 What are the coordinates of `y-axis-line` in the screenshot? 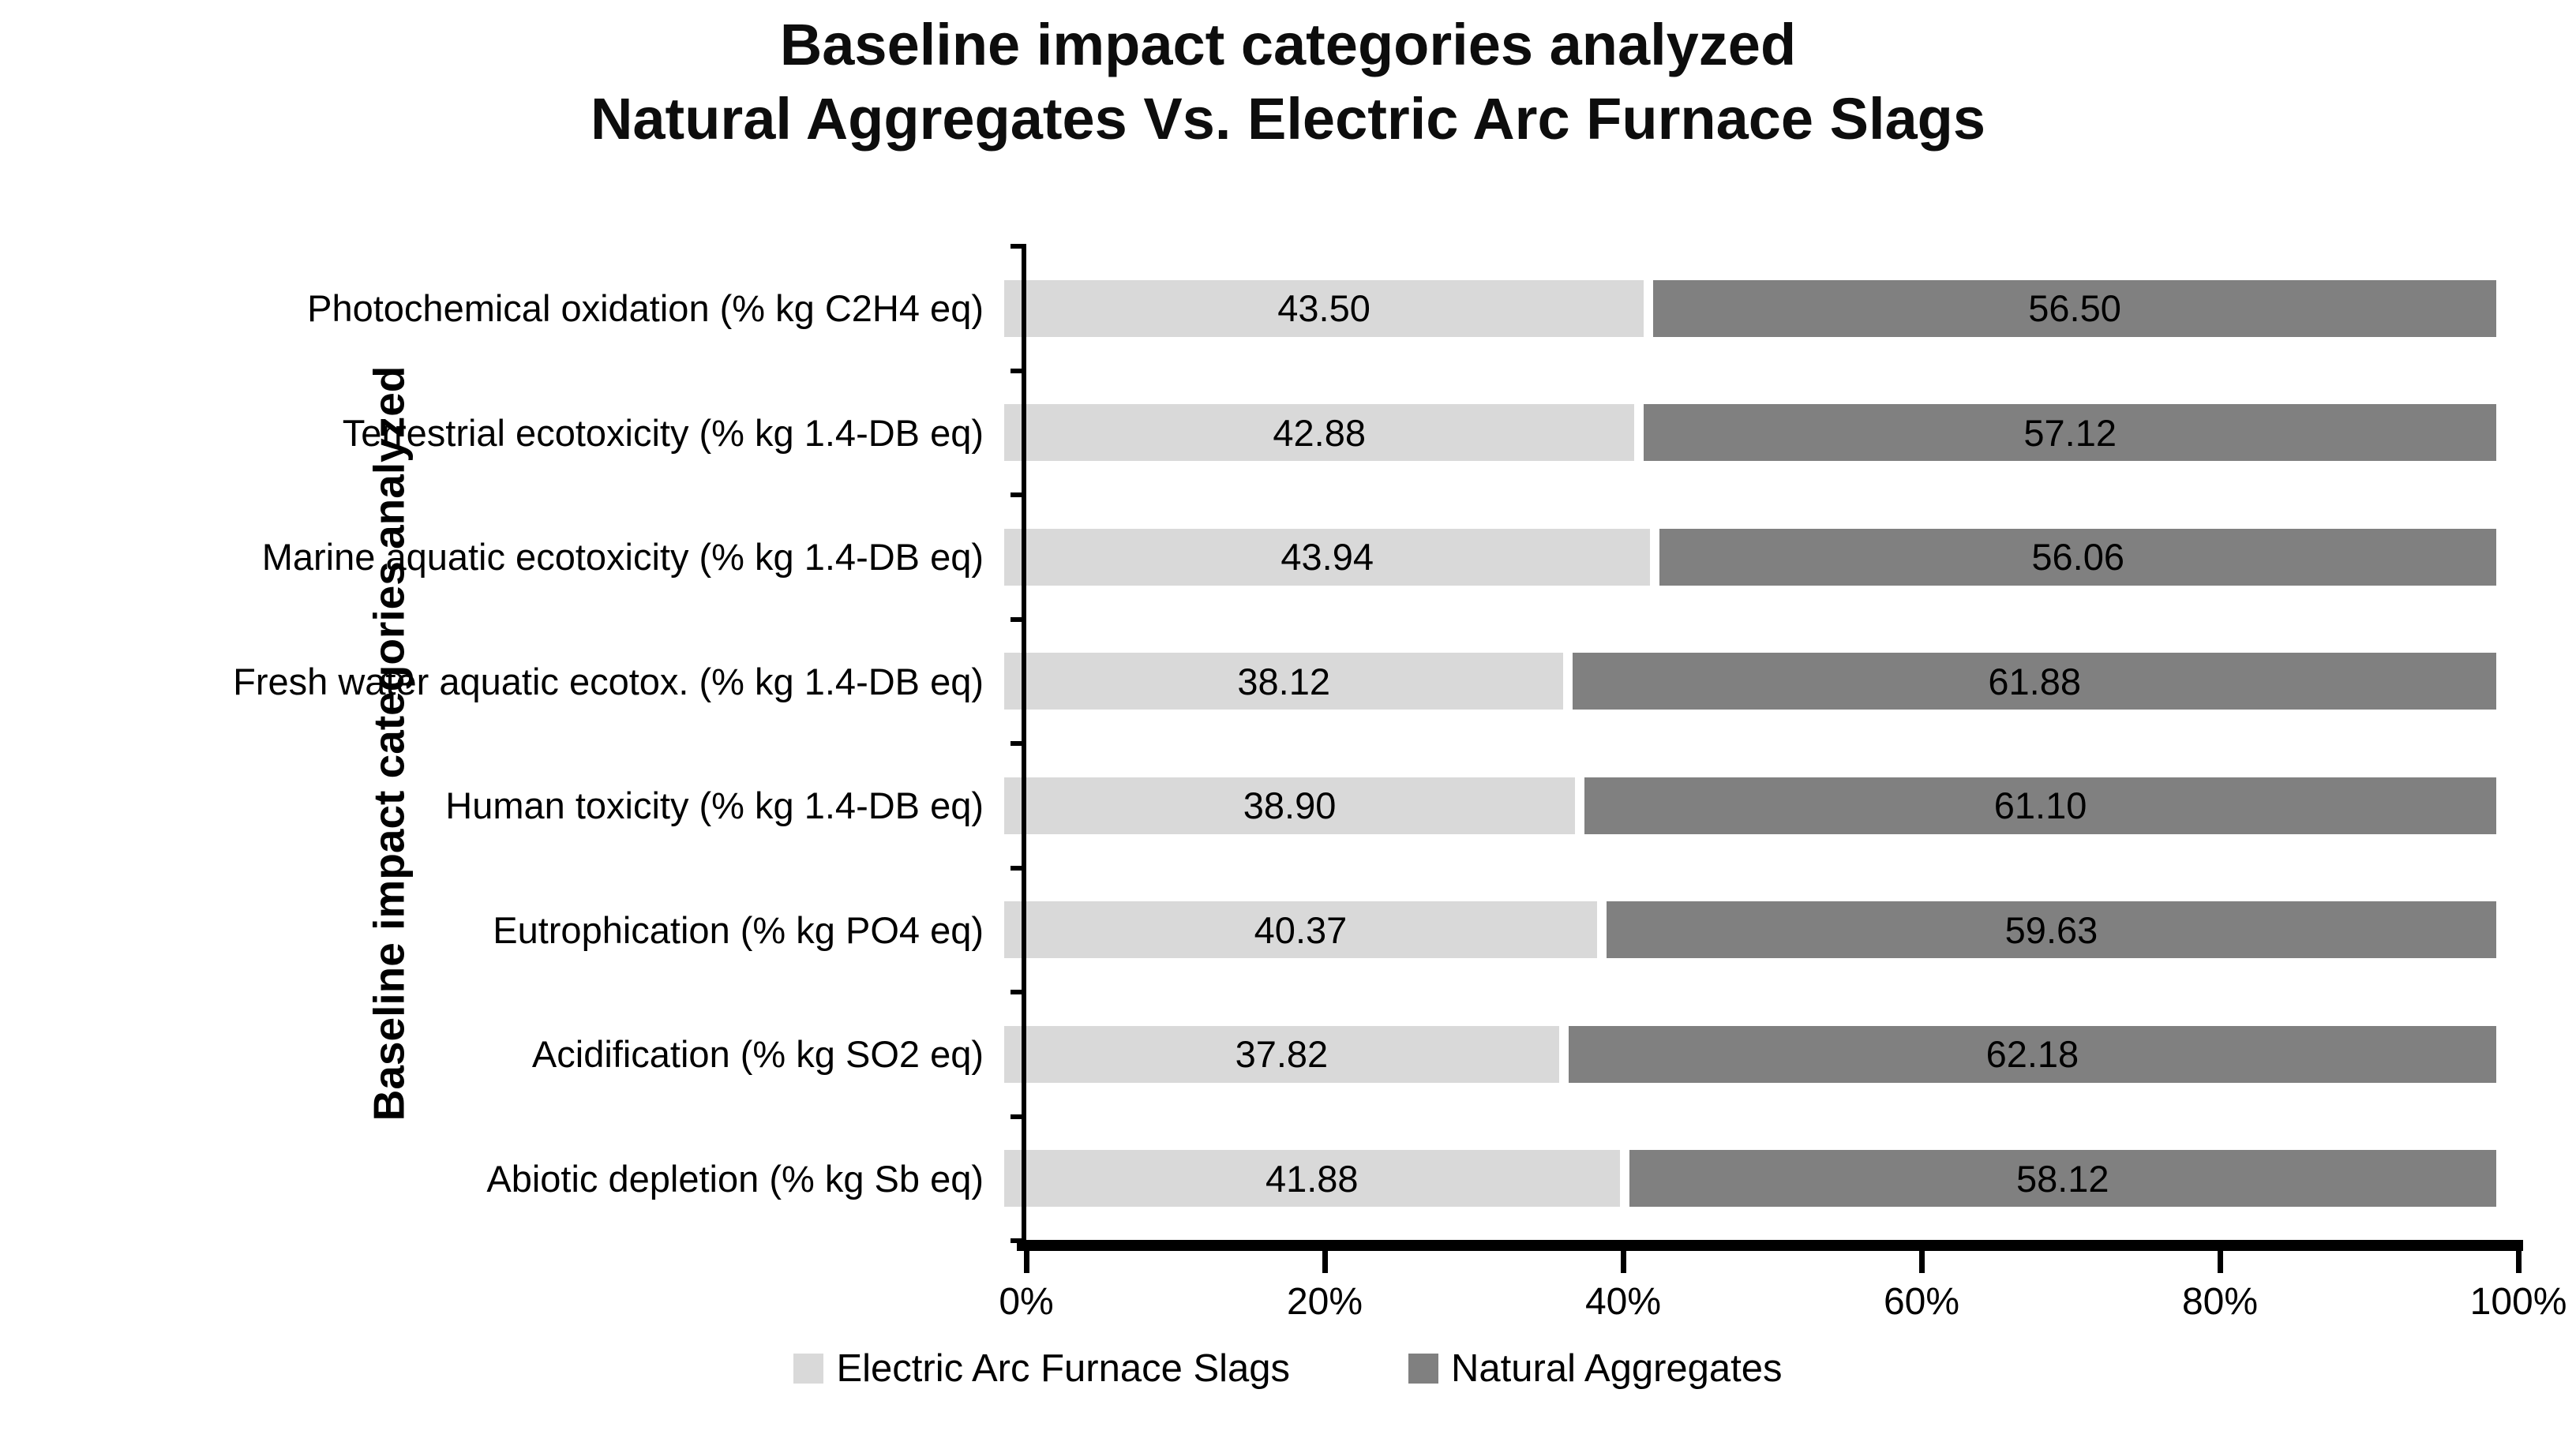 It's located at (1024, 745).